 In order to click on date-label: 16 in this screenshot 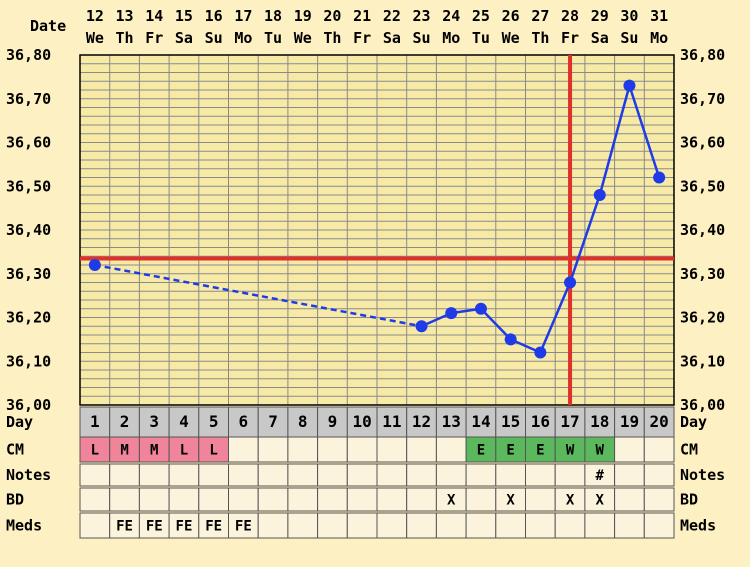, I will do `click(214, 16)`.